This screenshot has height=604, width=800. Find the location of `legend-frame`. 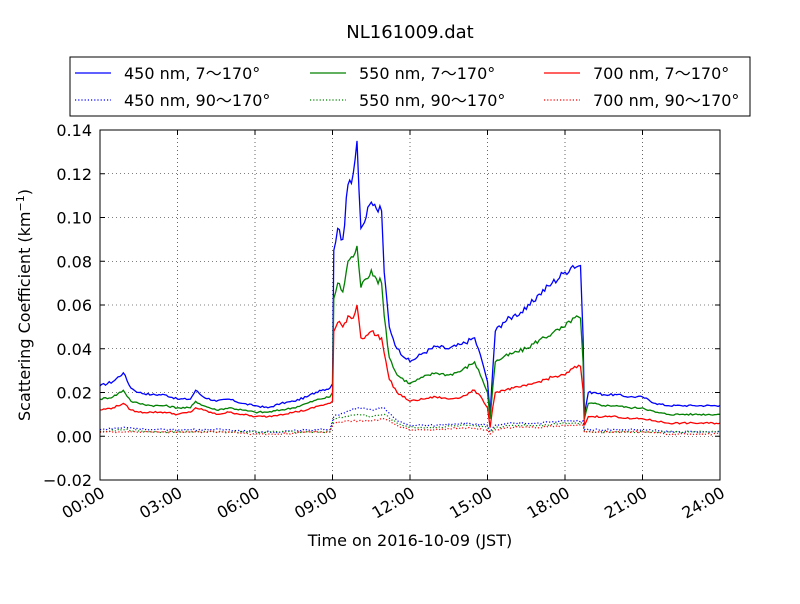

legend-frame is located at coordinates (410, 86).